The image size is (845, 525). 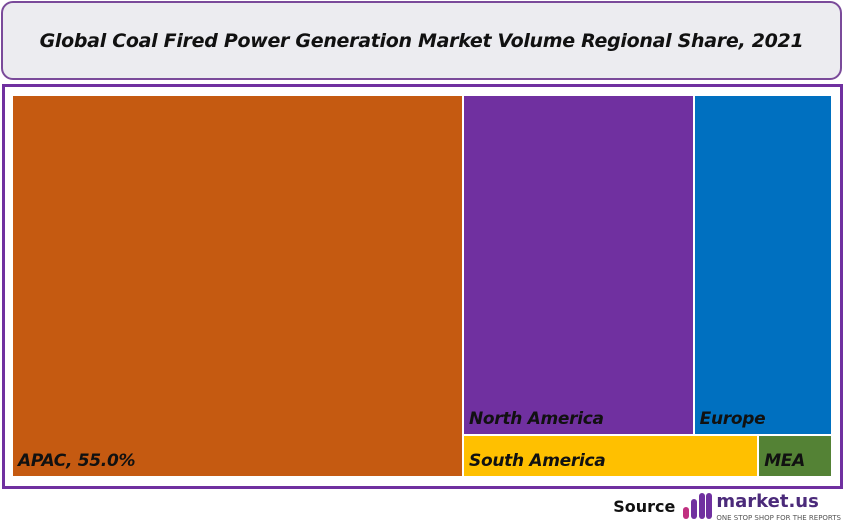 I want to click on brand-name: market.us, so click(x=767, y=501).